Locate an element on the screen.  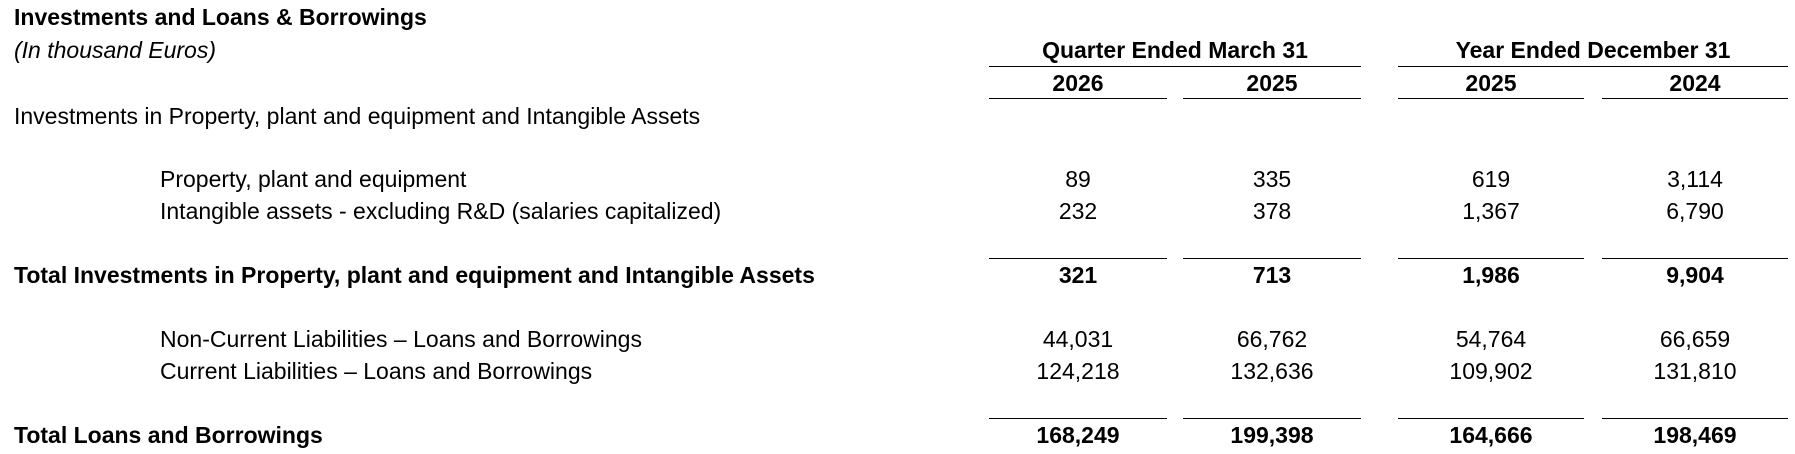
cell-intangible-q2026: 232 is located at coordinates (1078, 211).